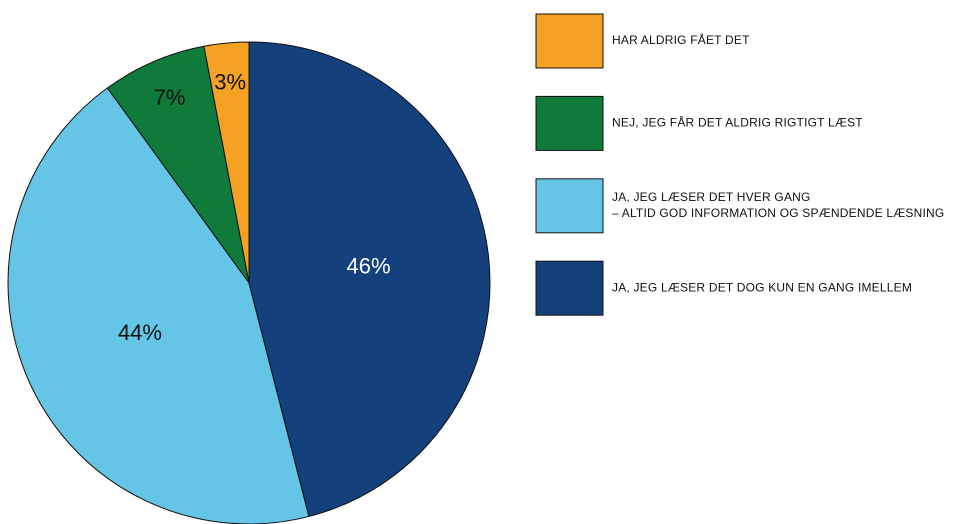 This screenshot has width=975, height=524. I want to click on value-label: 44%, so click(140, 332).